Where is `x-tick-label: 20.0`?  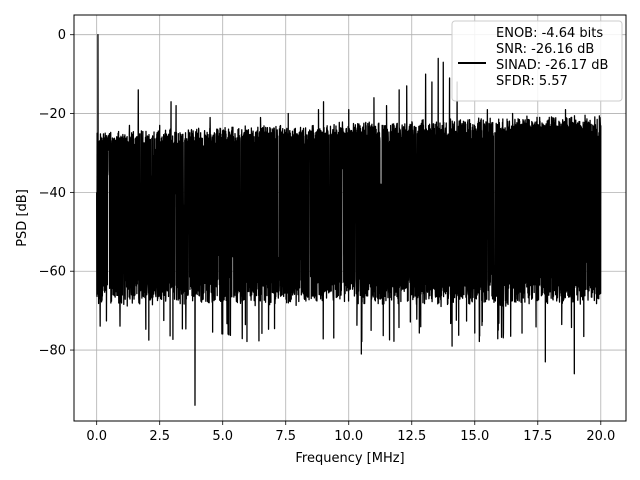 x-tick-label: 20.0 is located at coordinates (600, 436).